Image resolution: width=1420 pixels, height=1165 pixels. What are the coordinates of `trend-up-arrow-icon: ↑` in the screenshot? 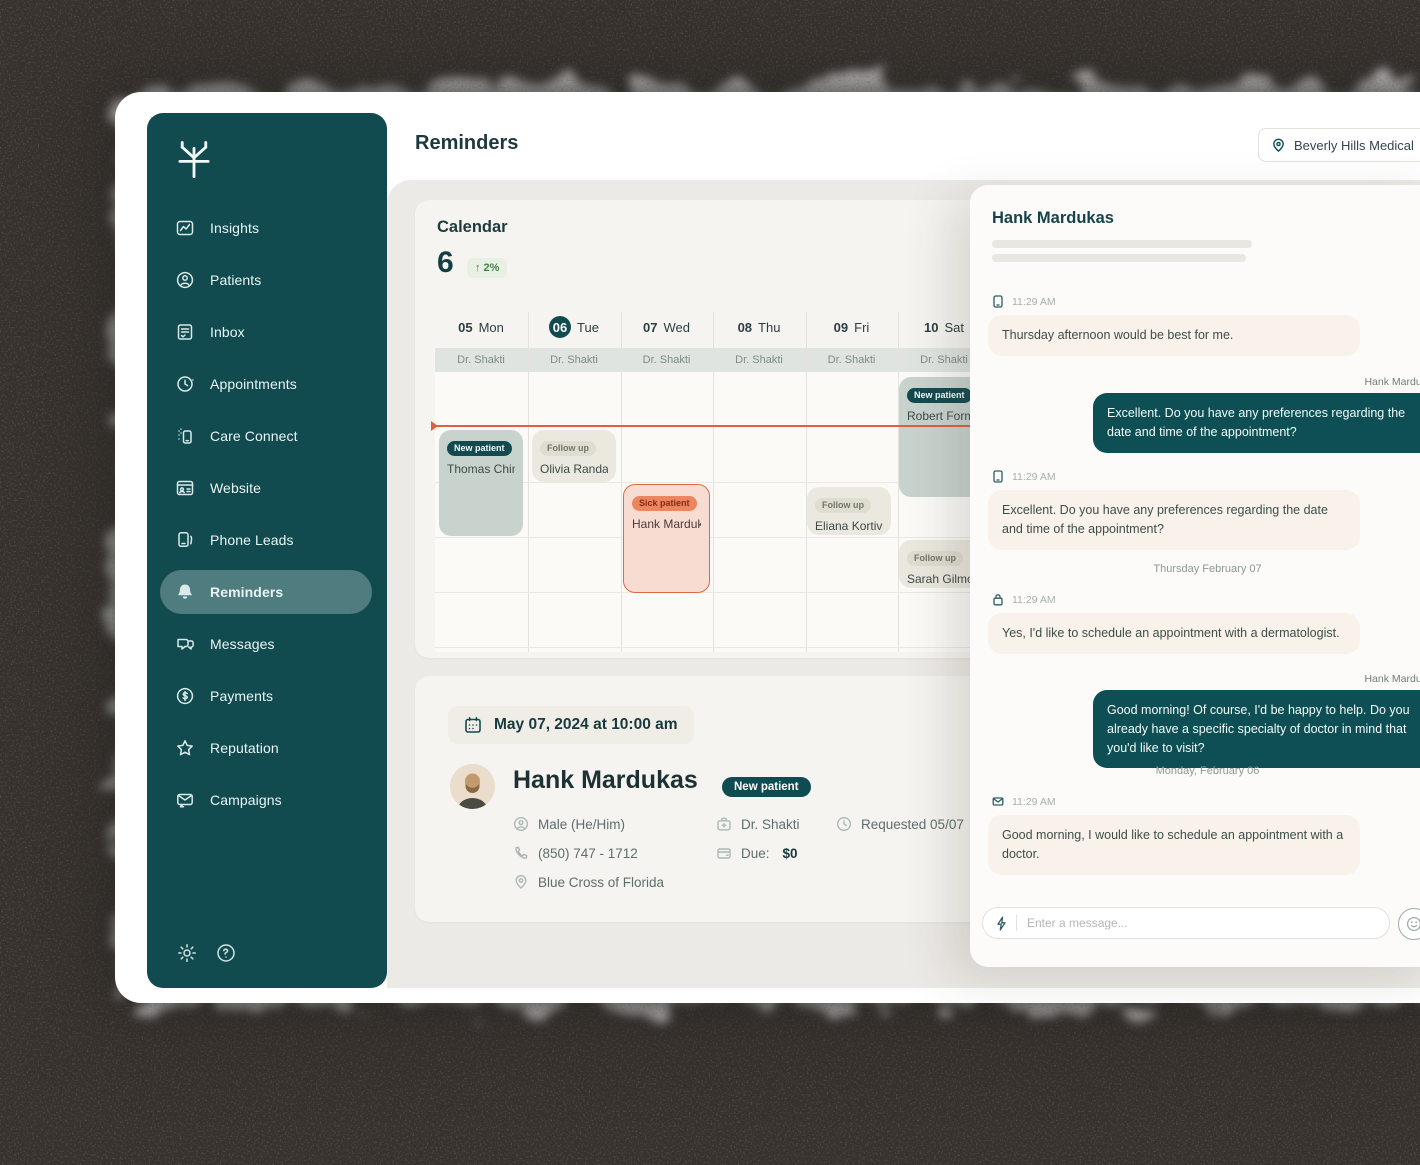 It's located at (478, 268).